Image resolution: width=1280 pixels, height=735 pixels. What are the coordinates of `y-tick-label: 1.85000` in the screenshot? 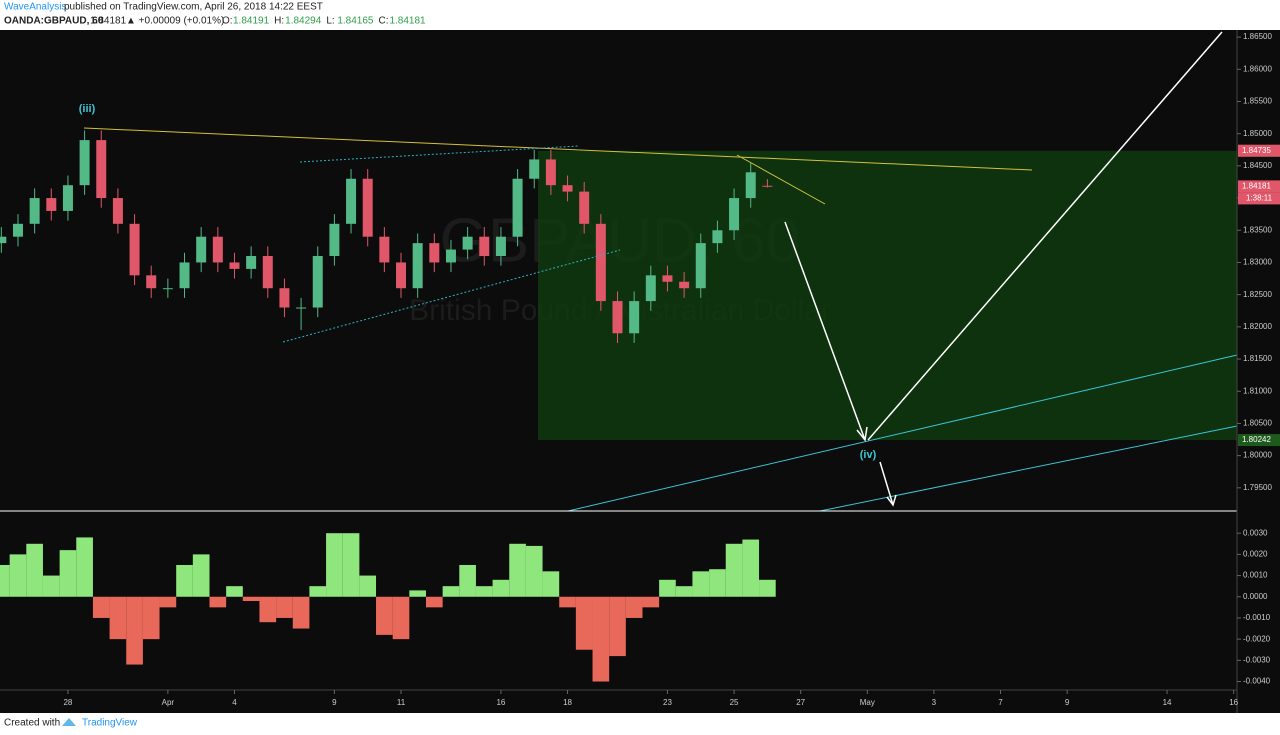 It's located at (1257, 133).